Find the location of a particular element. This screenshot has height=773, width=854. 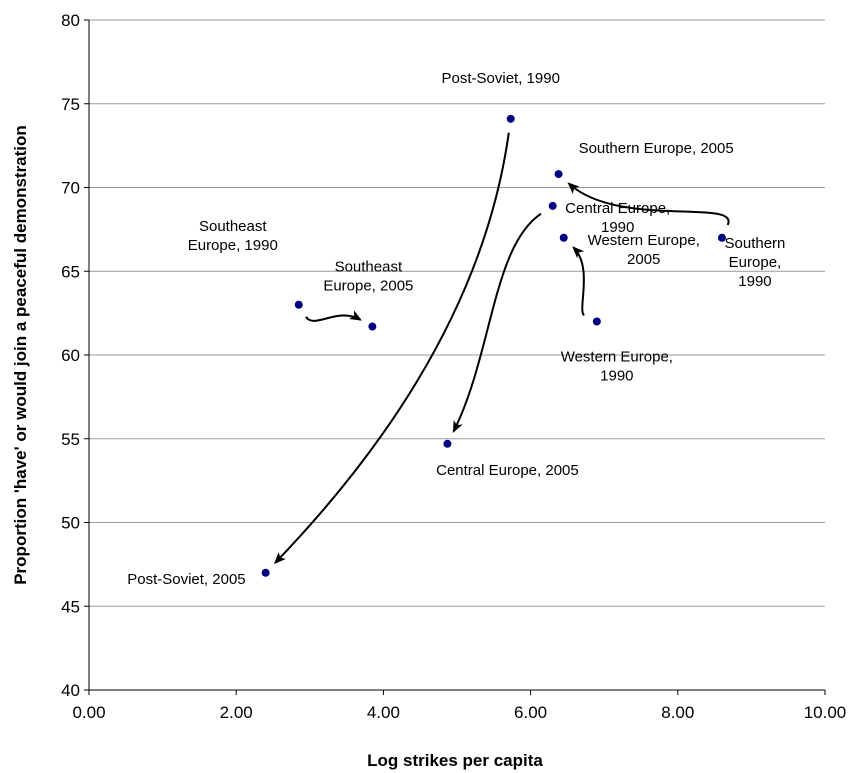

y-tick-label: 70 is located at coordinates (70, 188).